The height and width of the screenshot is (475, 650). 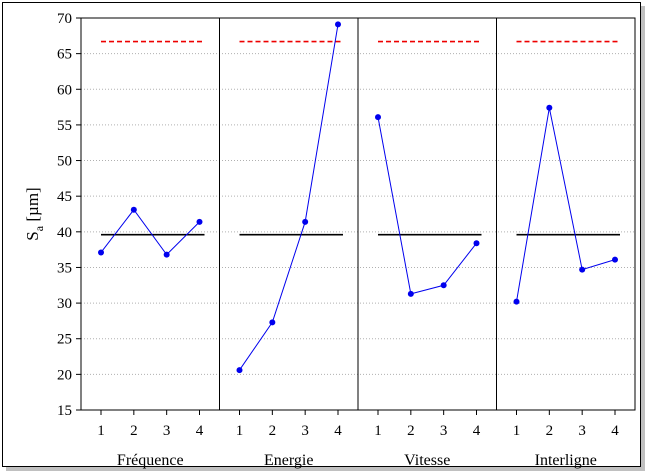 I want to click on y-tick-label: 65, so click(x=64, y=55).